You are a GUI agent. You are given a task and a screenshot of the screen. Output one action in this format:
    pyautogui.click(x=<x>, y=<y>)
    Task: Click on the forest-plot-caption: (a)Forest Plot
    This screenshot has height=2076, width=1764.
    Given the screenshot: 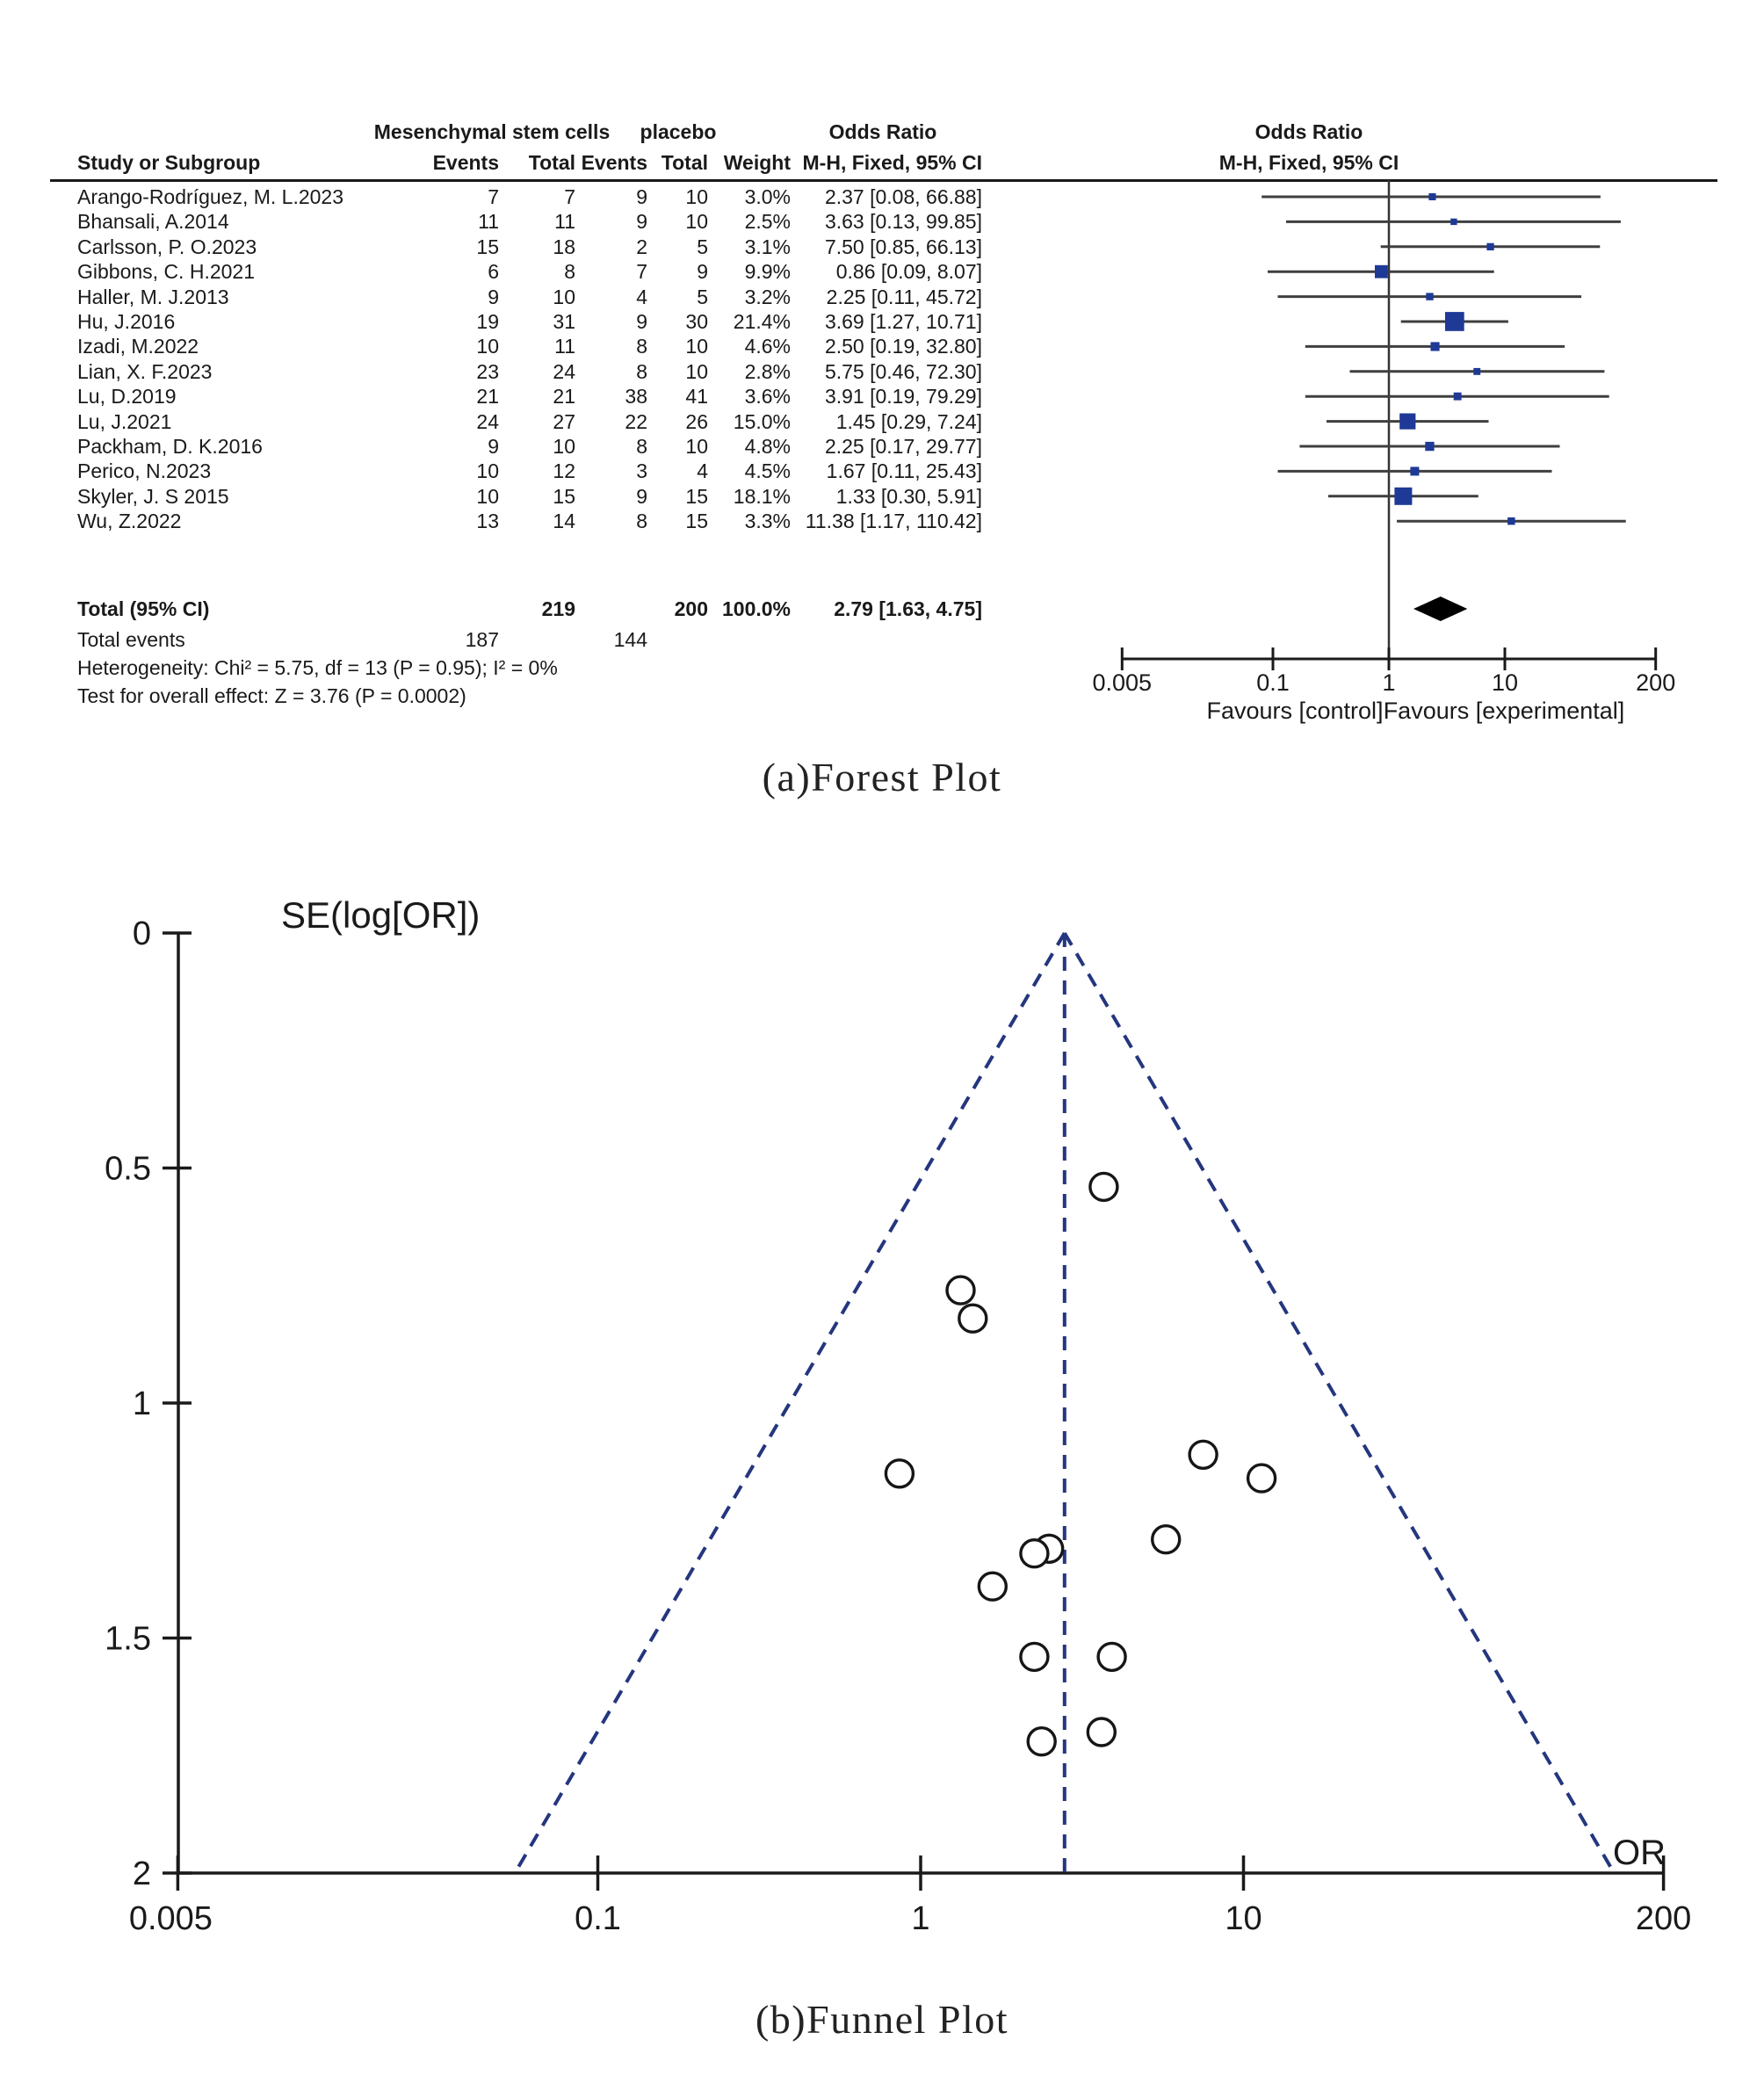 What is the action you would take?
    pyautogui.click(x=882, y=777)
    